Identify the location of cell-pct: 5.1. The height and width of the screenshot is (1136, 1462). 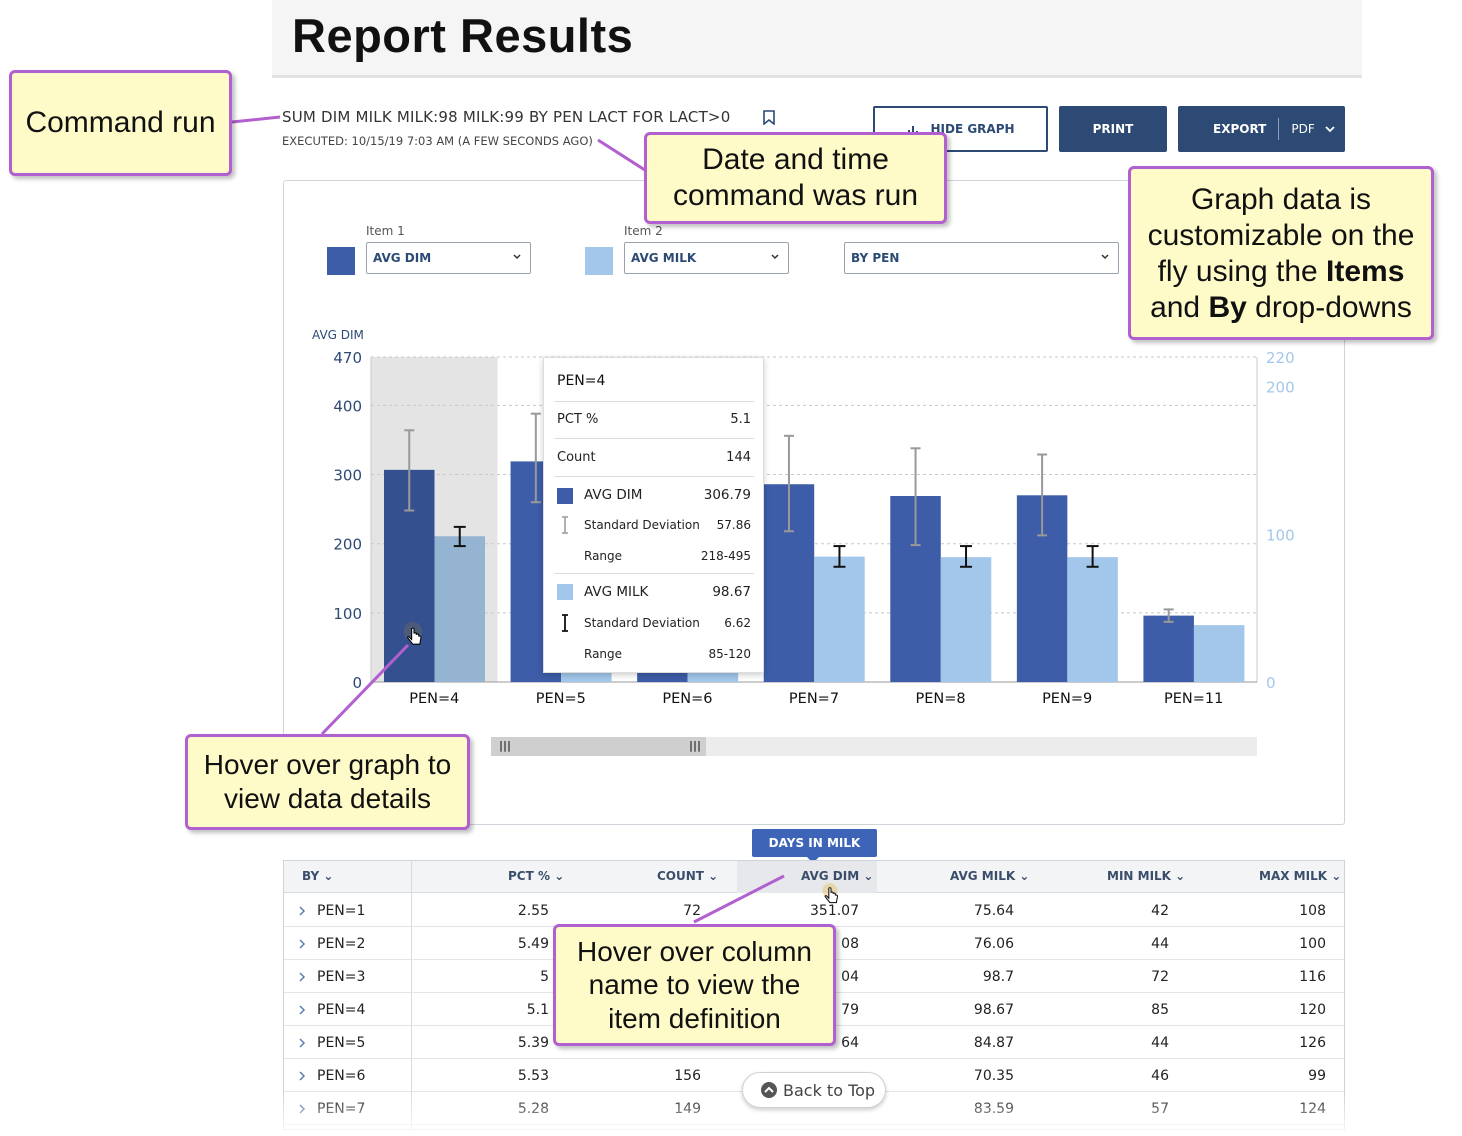
(537, 1010).